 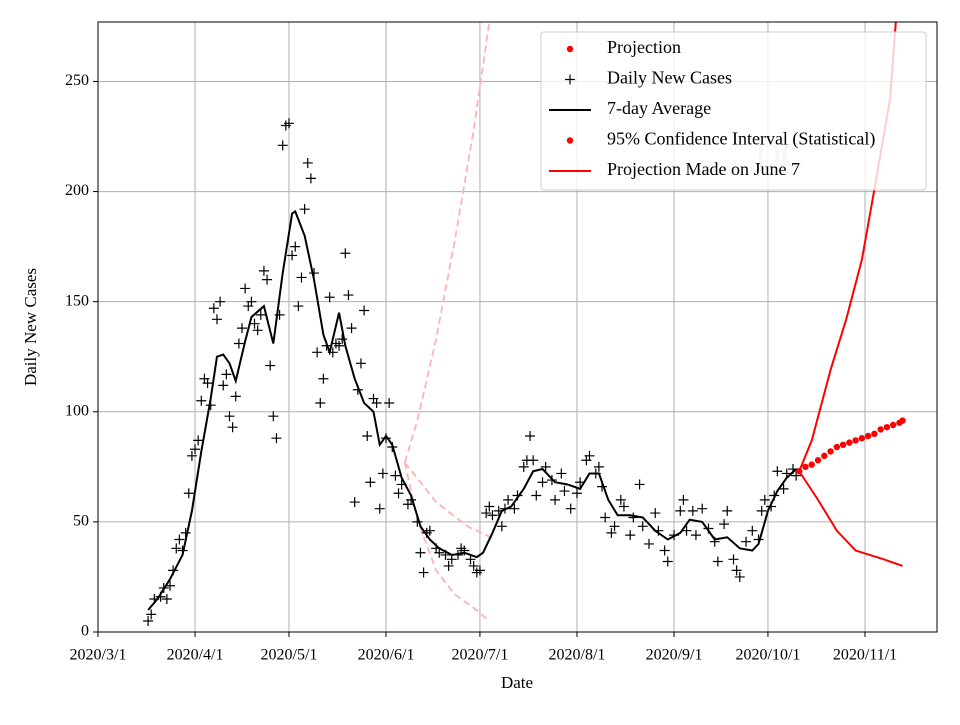 I want to click on series-line, so click(x=850, y=518).